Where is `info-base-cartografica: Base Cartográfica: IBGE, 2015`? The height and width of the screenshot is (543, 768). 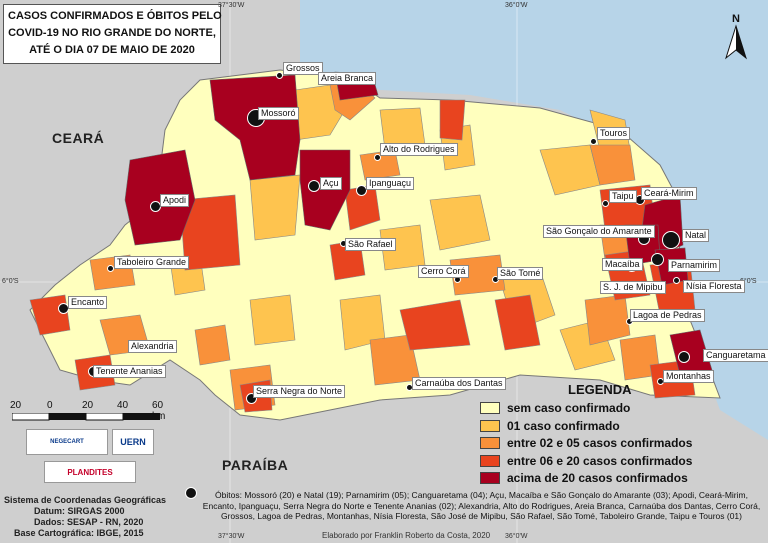 info-base-cartografica: Base Cartográfica: IBGE, 2015 is located at coordinates (79, 533).